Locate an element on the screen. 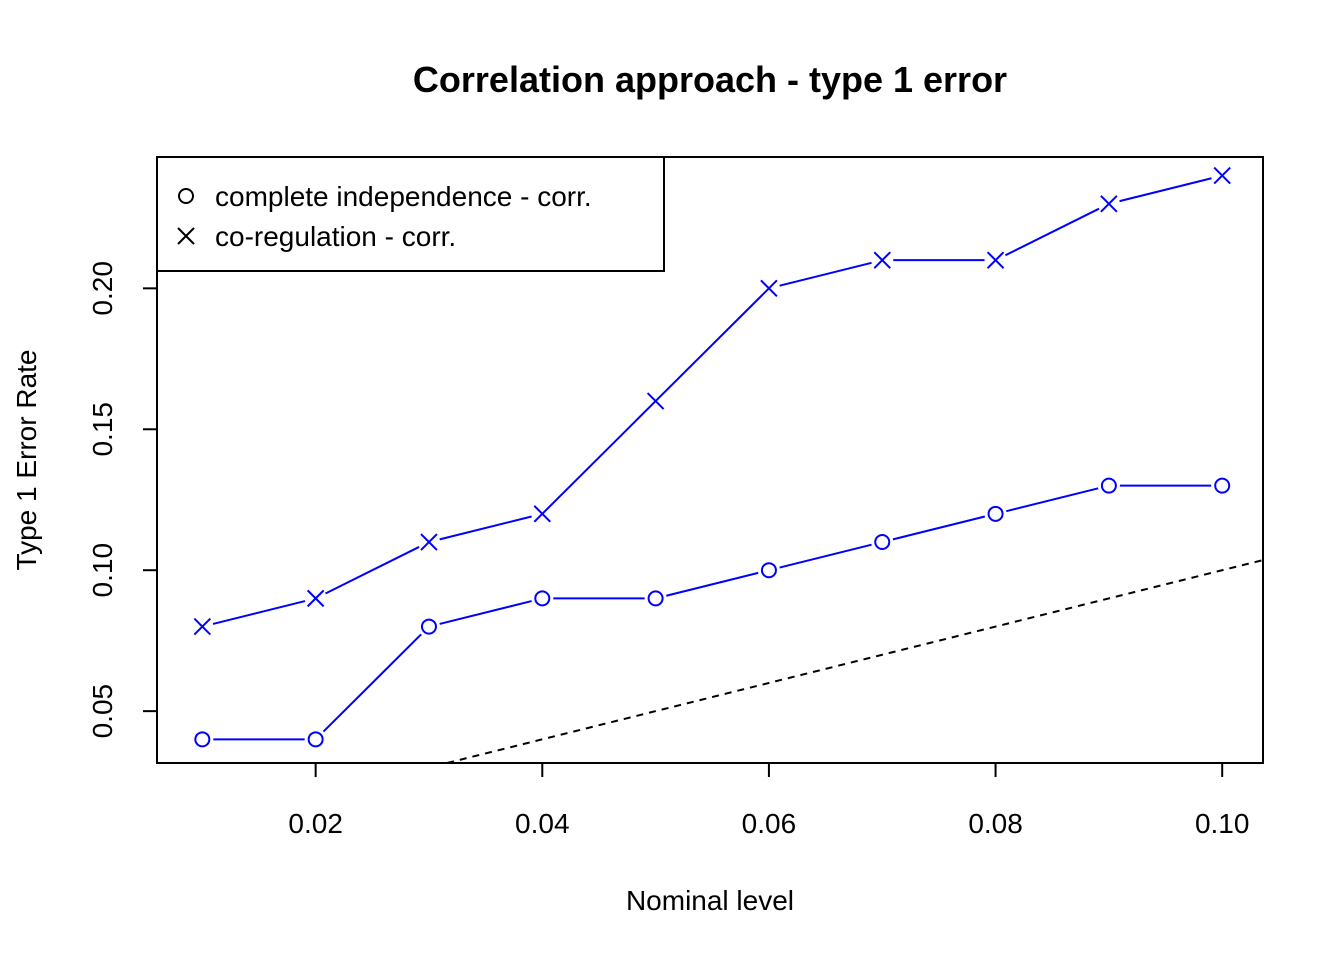 The image size is (1344, 960). legend-box is located at coordinates (410, 214).